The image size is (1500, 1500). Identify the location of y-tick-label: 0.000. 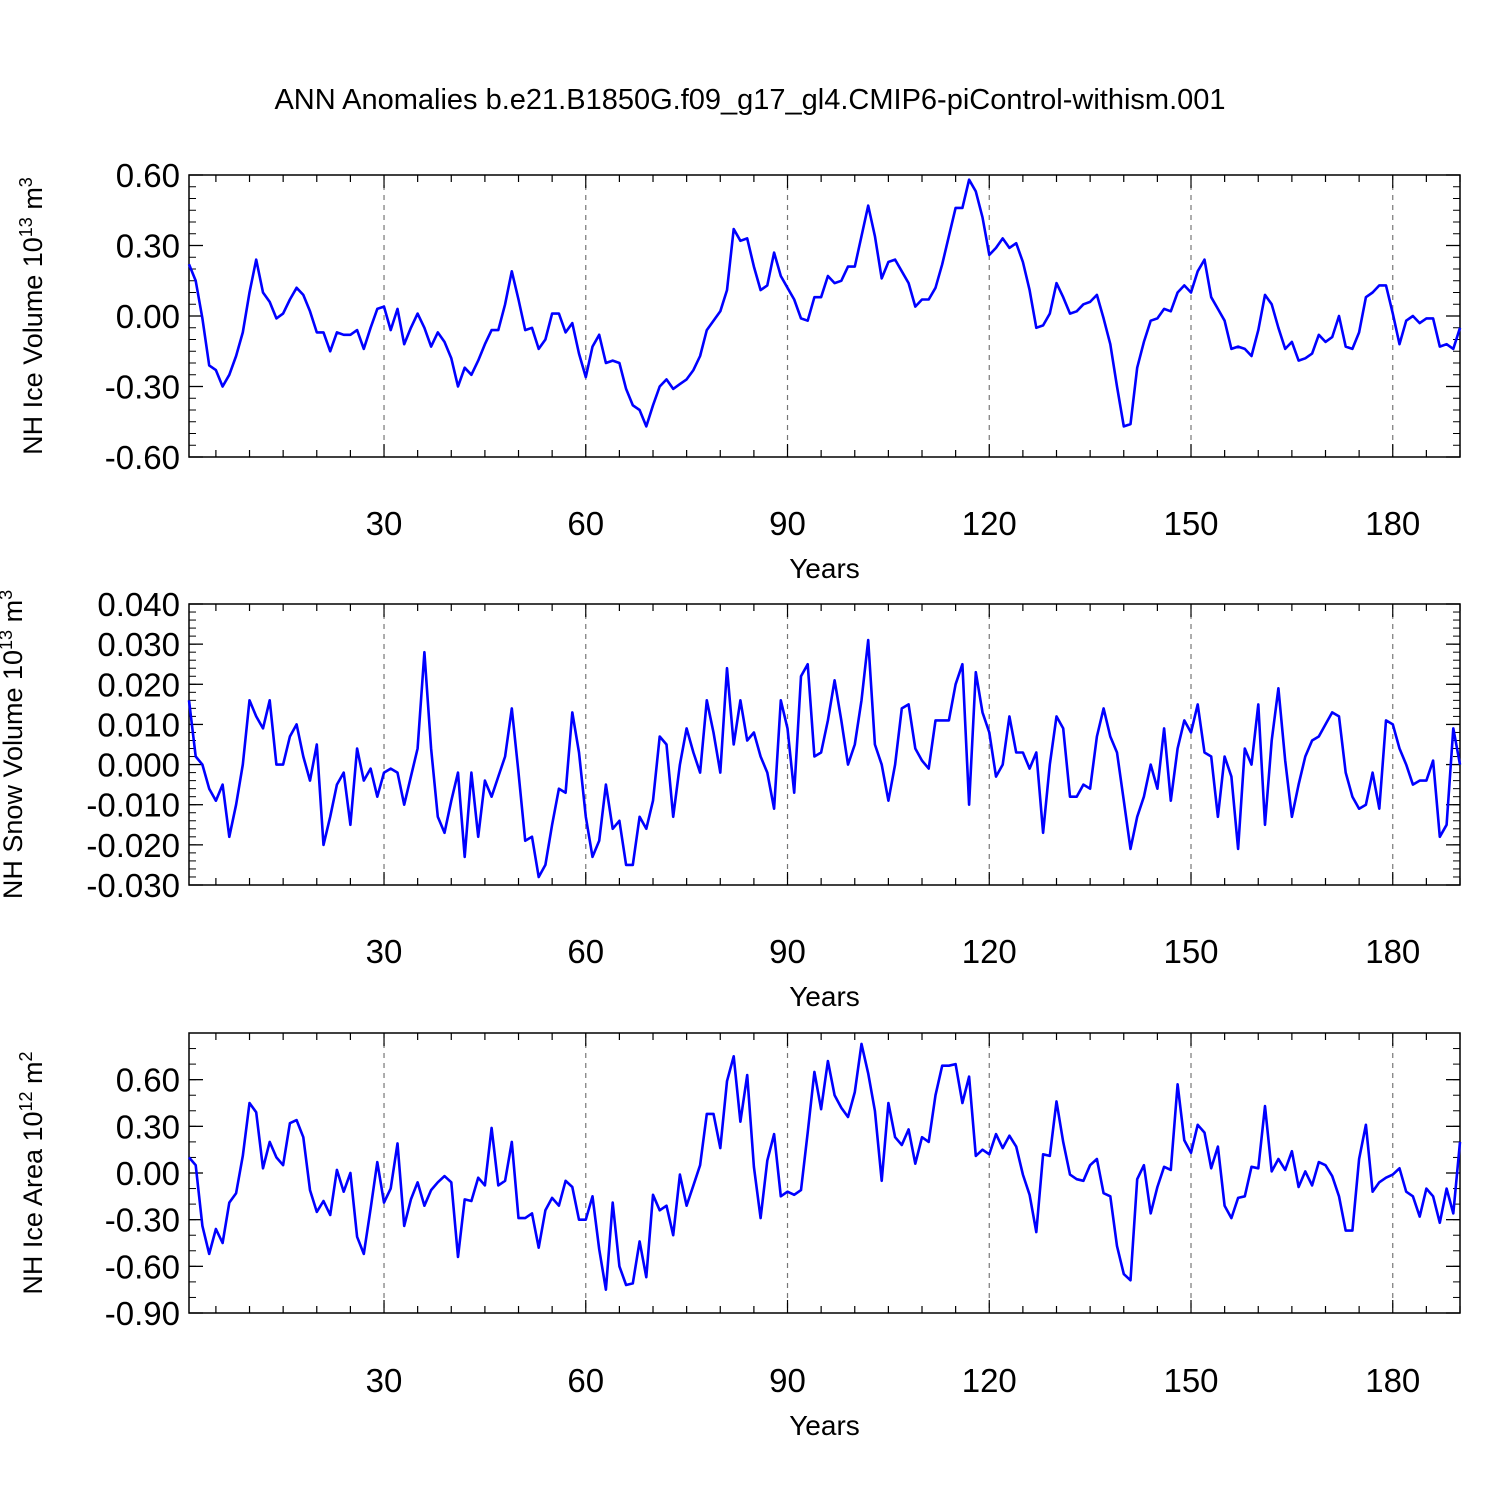
(138, 765).